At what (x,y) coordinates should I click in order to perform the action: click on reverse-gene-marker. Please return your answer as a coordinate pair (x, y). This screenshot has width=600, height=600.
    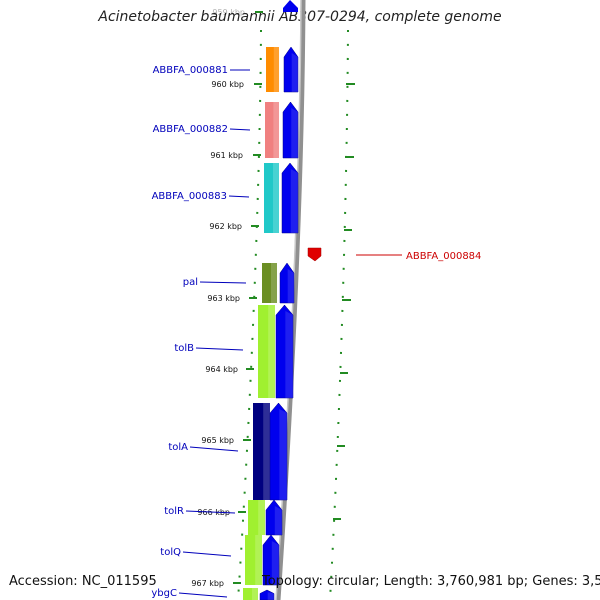
    Looking at the image, I should click on (314, 254).